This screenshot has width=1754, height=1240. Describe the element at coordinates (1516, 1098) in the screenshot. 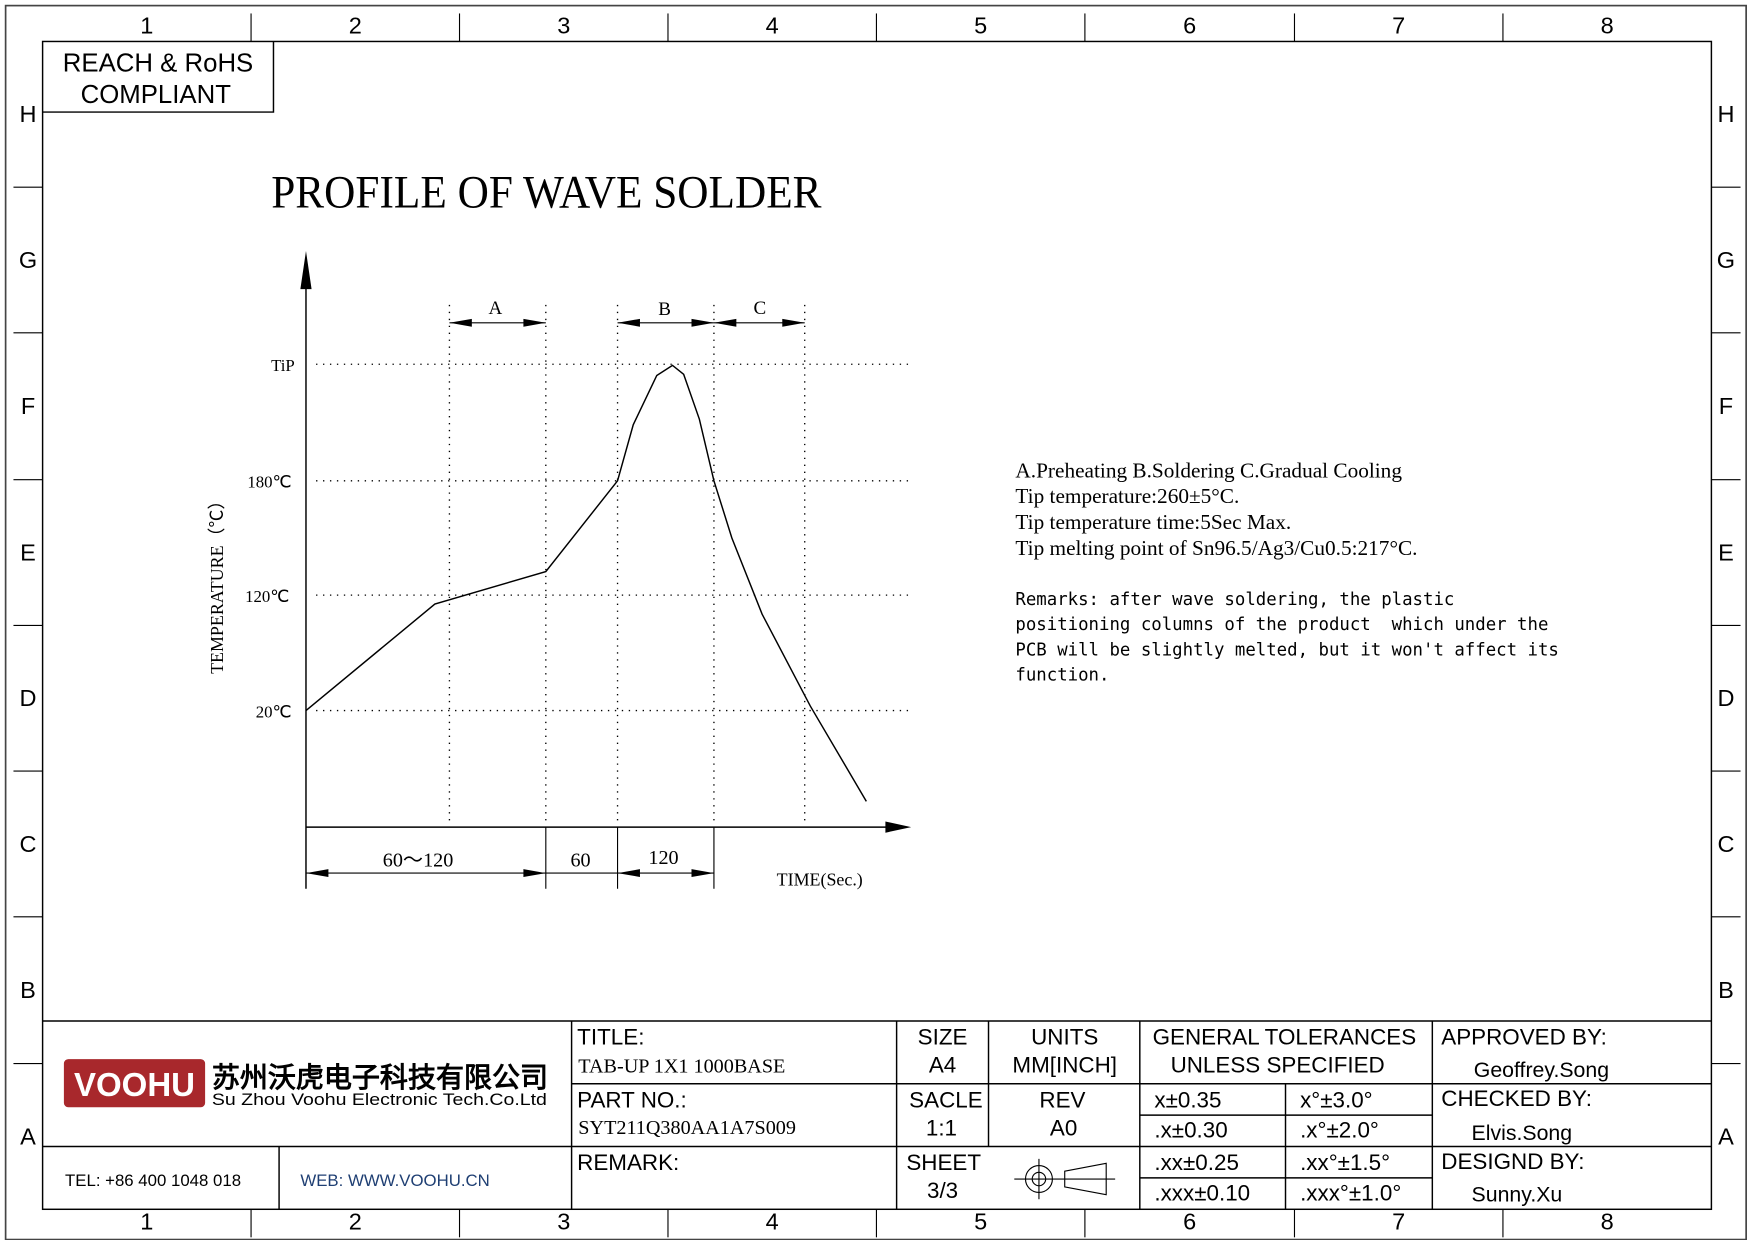

I see `checked-label: CHECKED BY:` at that location.